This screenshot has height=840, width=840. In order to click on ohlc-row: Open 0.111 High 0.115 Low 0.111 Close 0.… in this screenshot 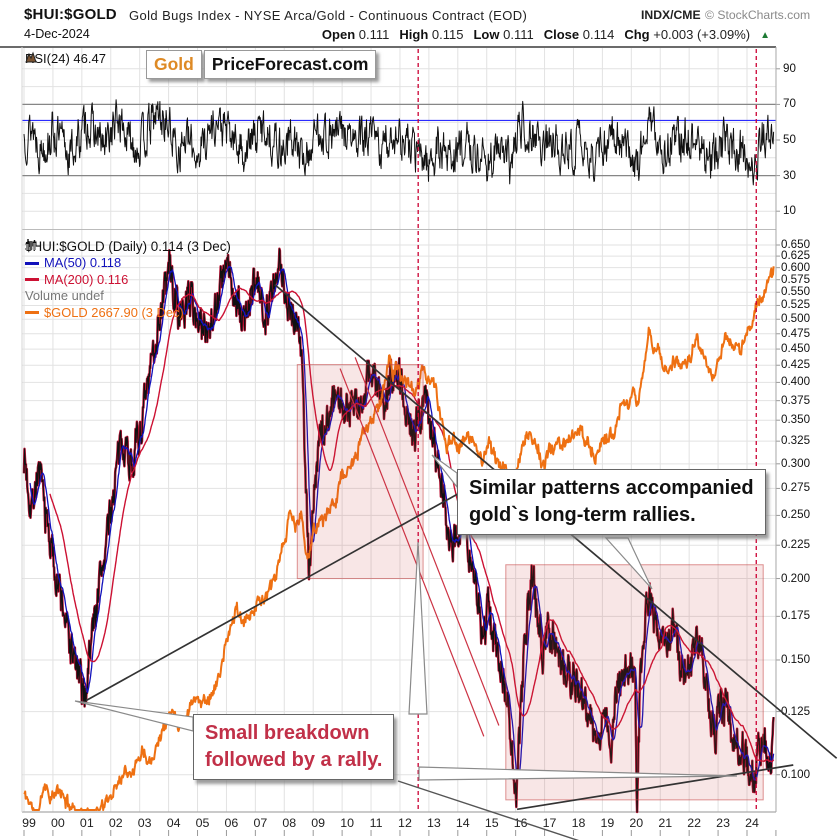, I will do `click(505, 34)`.